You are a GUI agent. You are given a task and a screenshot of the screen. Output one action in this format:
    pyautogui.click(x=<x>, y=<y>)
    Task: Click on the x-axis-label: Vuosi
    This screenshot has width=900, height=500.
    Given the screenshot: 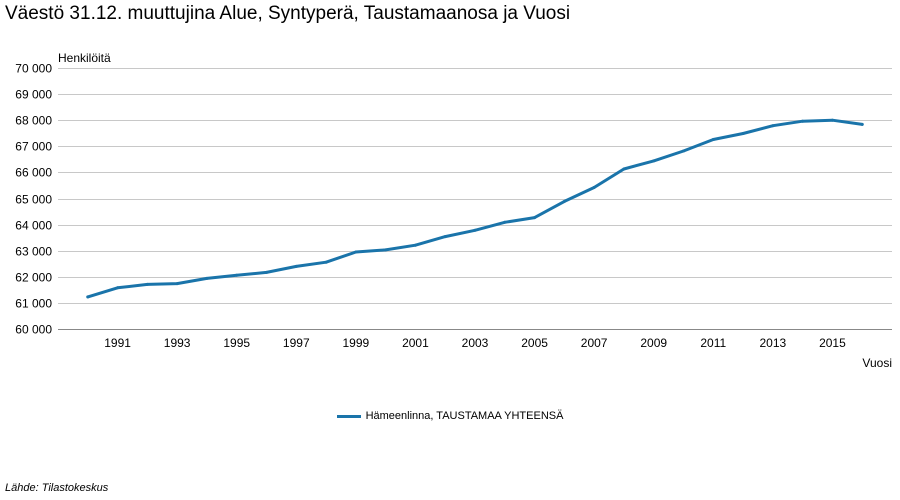 What is the action you would take?
    pyautogui.click(x=877, y=363)
    